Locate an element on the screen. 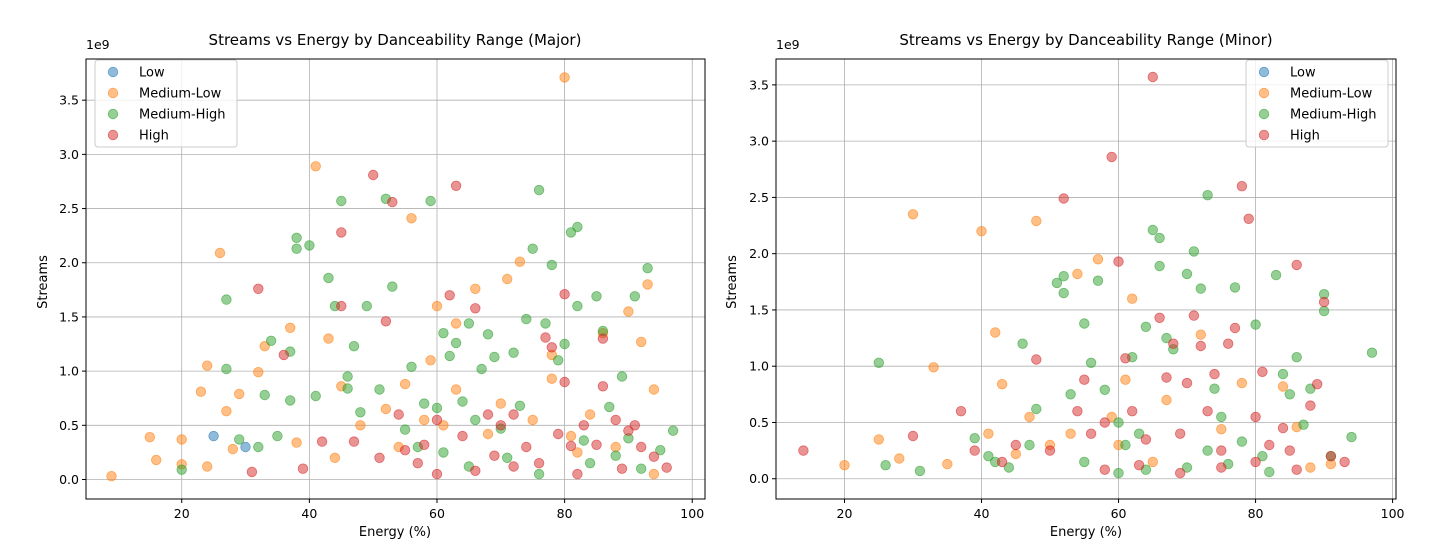 The height and width of the screenshot is (559, 1452). y-tick-label: 1.0 is located at coordinates (69, 371).